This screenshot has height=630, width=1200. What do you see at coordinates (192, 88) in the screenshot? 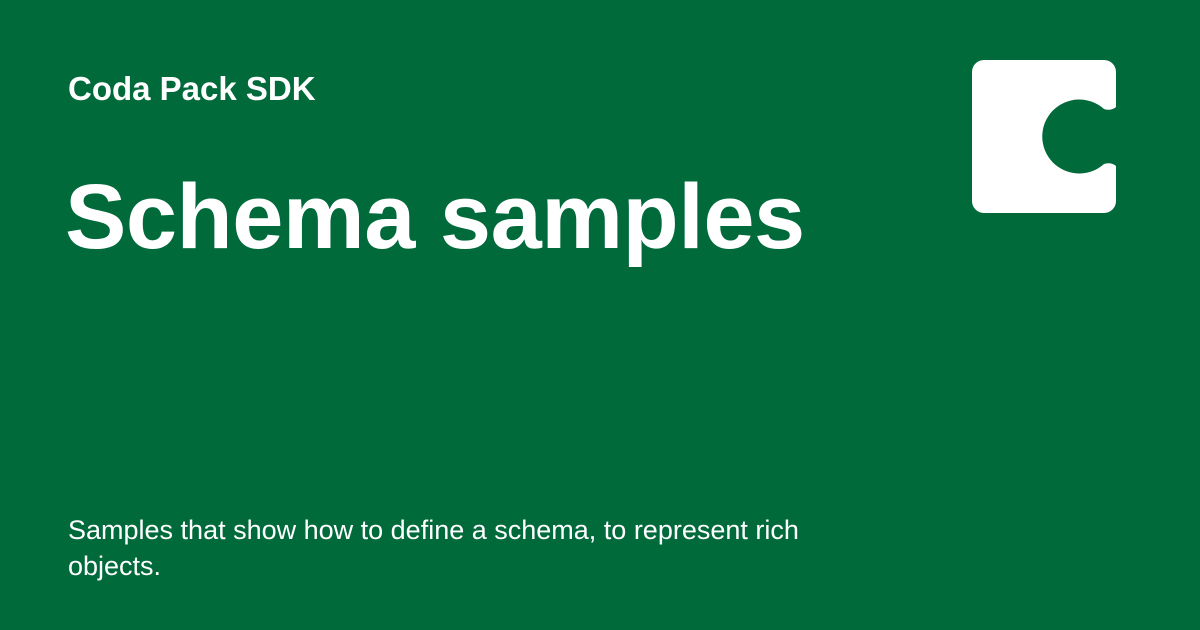
I see `brand-name: Coda Pack SDK` at bounding box center [192, 88].